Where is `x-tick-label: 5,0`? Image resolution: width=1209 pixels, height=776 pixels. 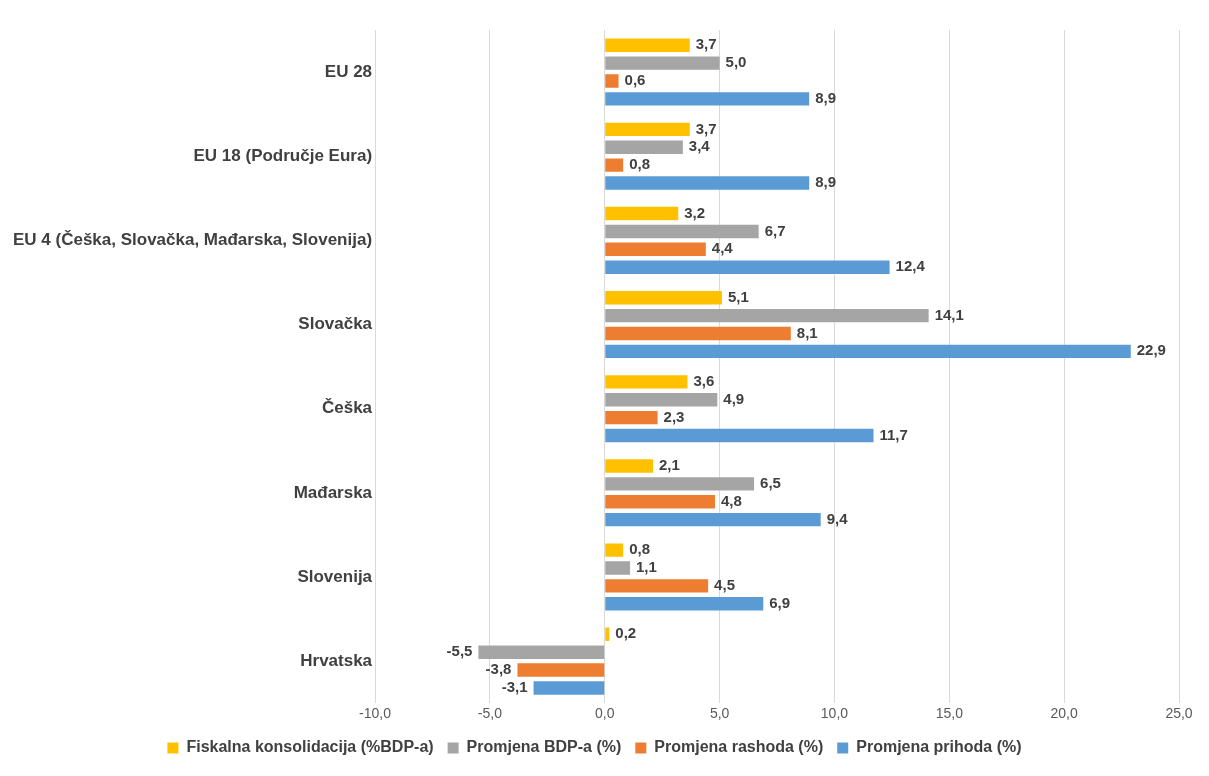 x-tick-label: 5,0 is located at coordinates (719, 713).